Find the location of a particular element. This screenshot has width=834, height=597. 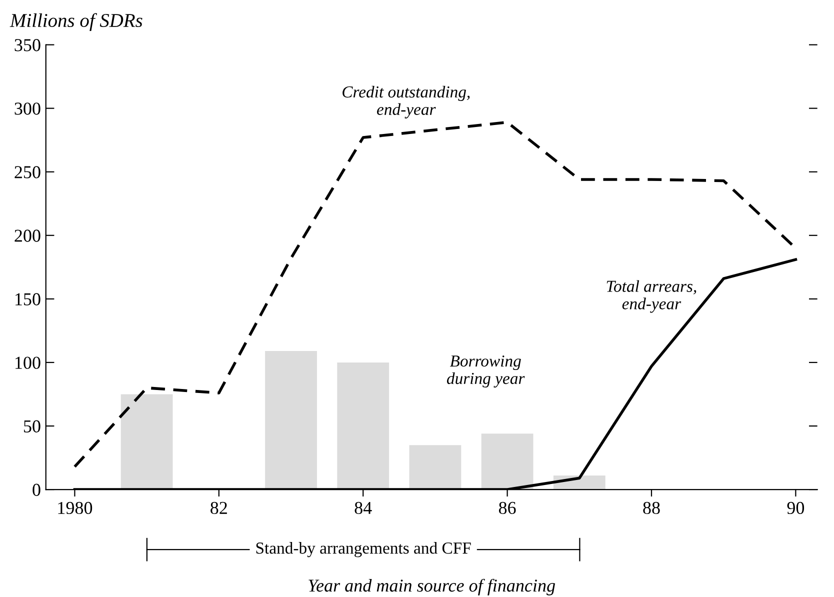

x-axis-title: Year and main source of financing is located at coordinates (432, 587).